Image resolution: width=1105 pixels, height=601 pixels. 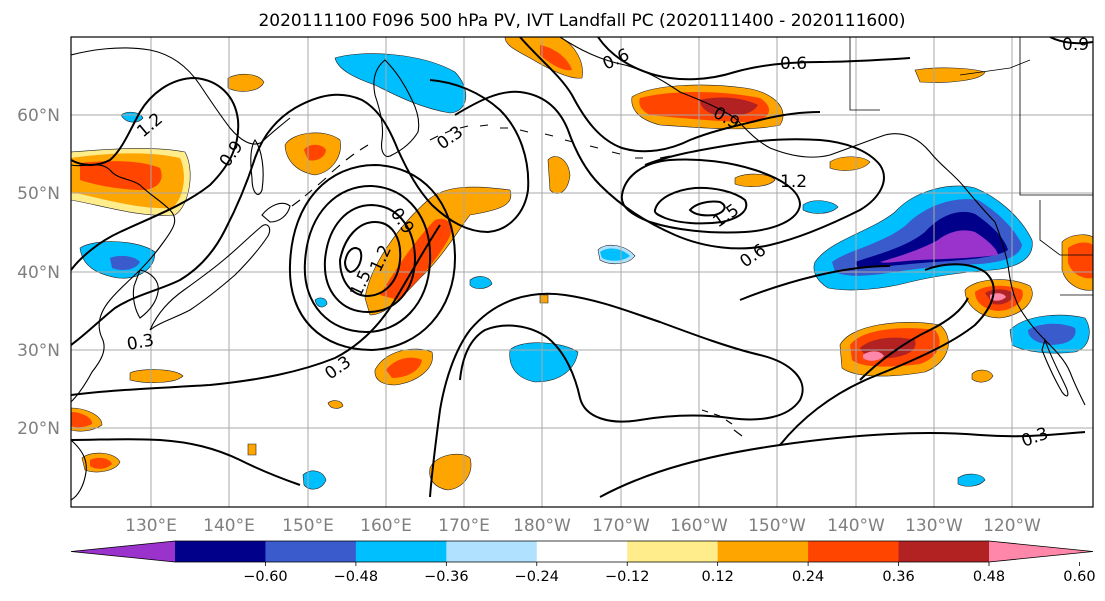 I want to click on colorbar-tick-label: 0.60, so click(x=1079, y=577).